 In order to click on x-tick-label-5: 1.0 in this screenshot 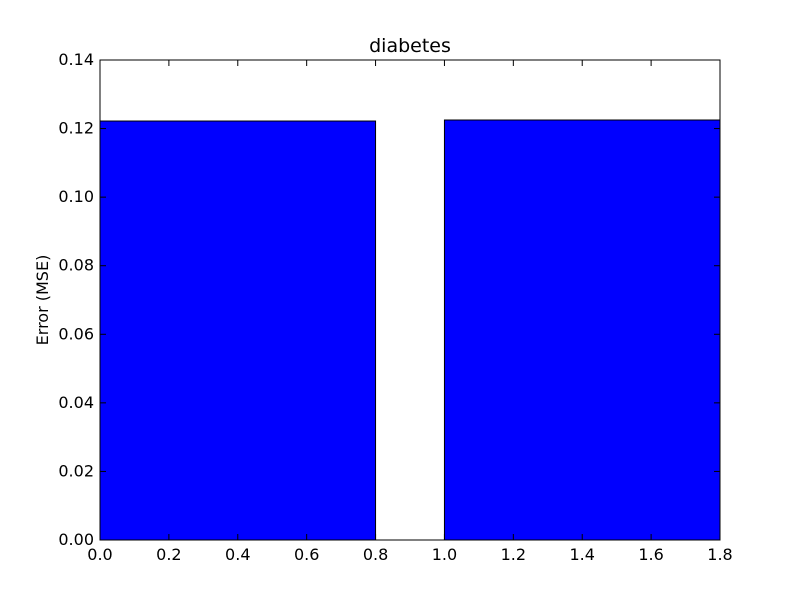, I will do `click(444, 554)`.